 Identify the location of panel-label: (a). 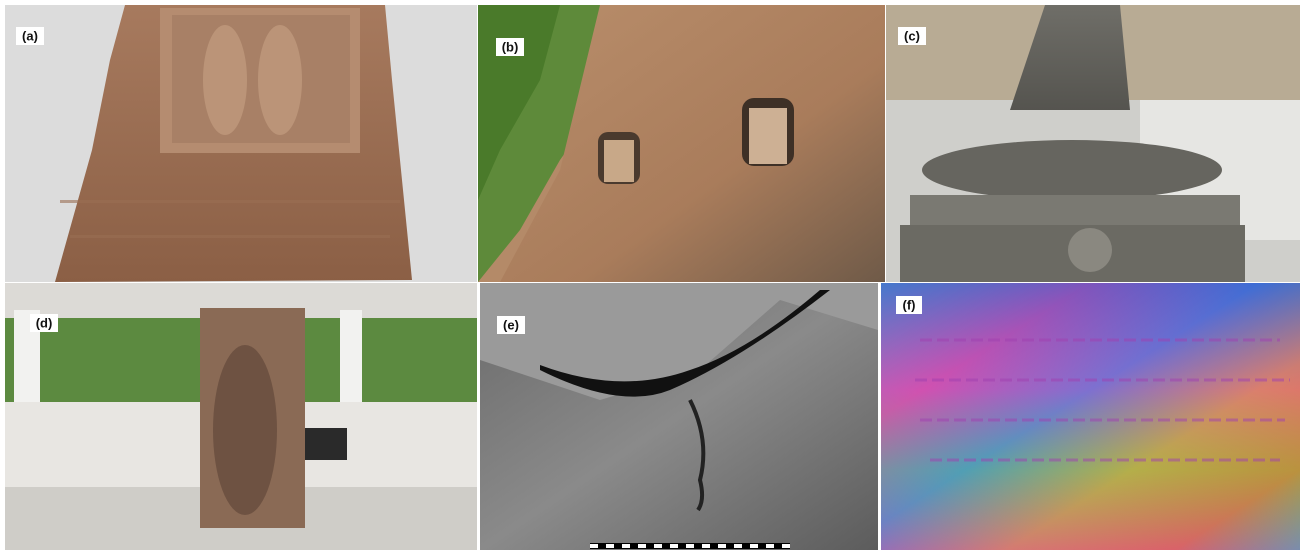
(30, 35).